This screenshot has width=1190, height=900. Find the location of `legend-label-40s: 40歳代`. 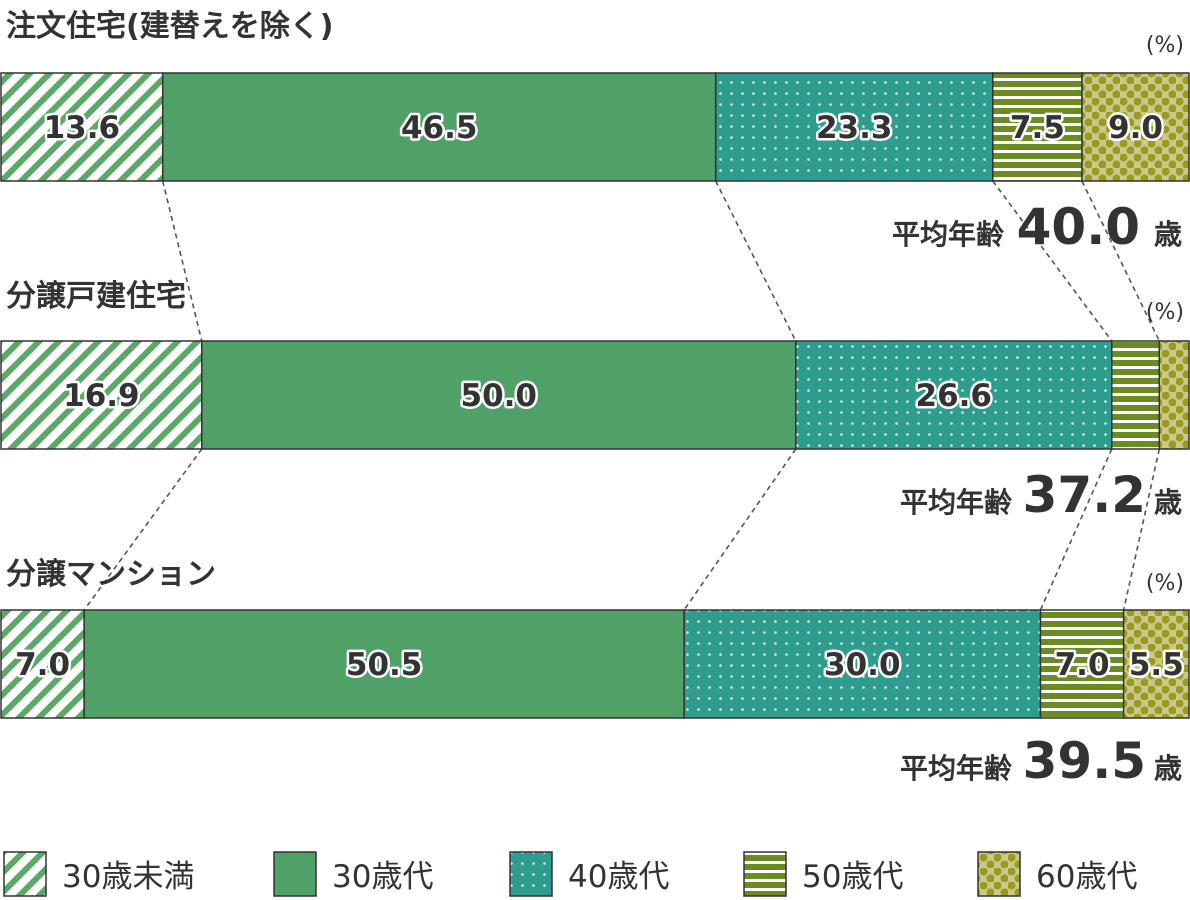

legend-label-40s: 40歳代 is located at coordinates (618, 877).